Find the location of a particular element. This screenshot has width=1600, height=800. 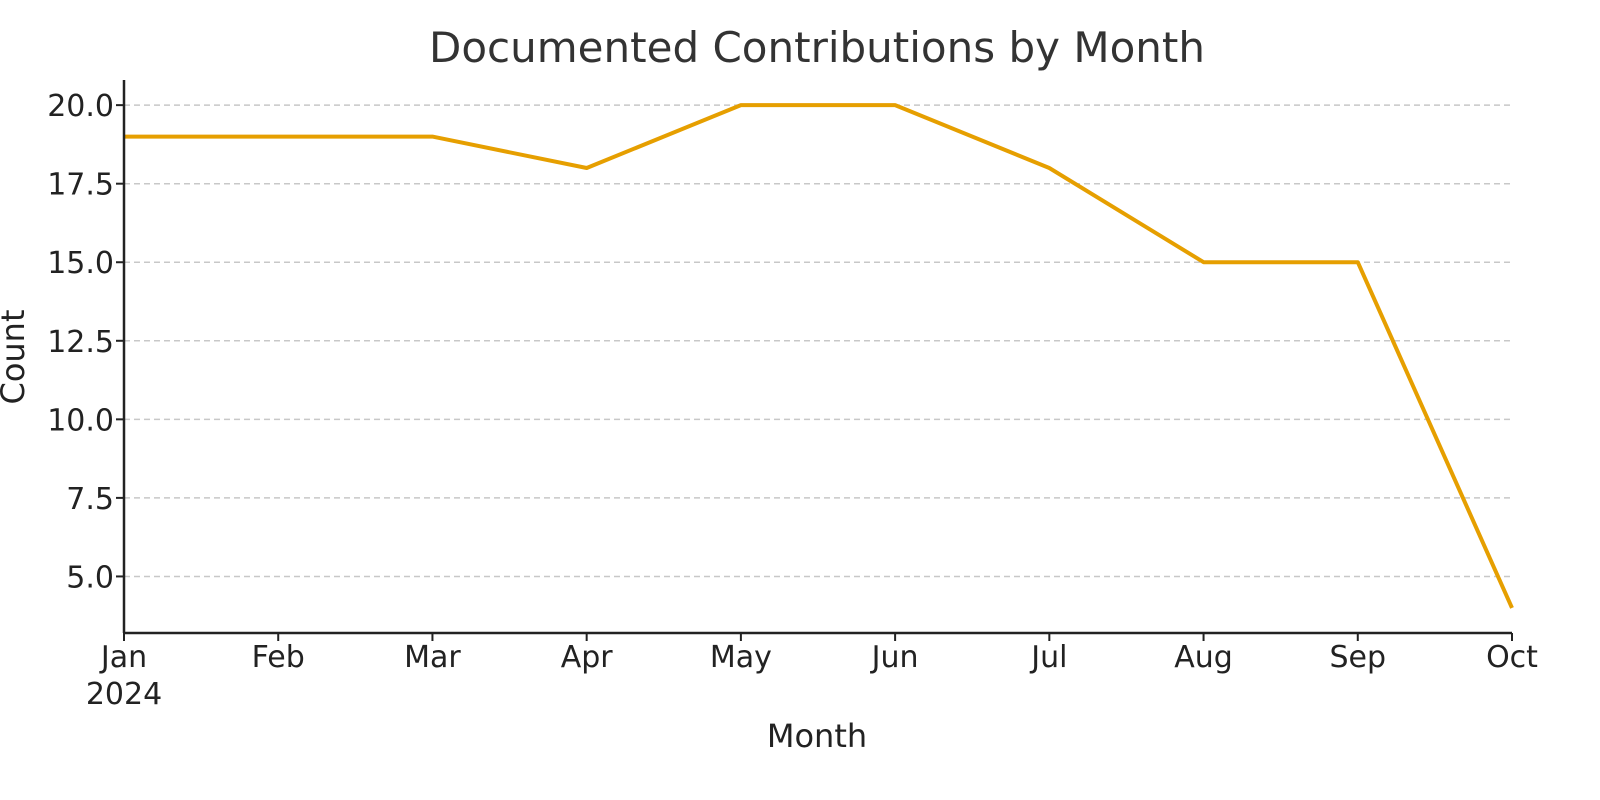

y-tick-label: 20.0 is located at coordinates (80, 106).